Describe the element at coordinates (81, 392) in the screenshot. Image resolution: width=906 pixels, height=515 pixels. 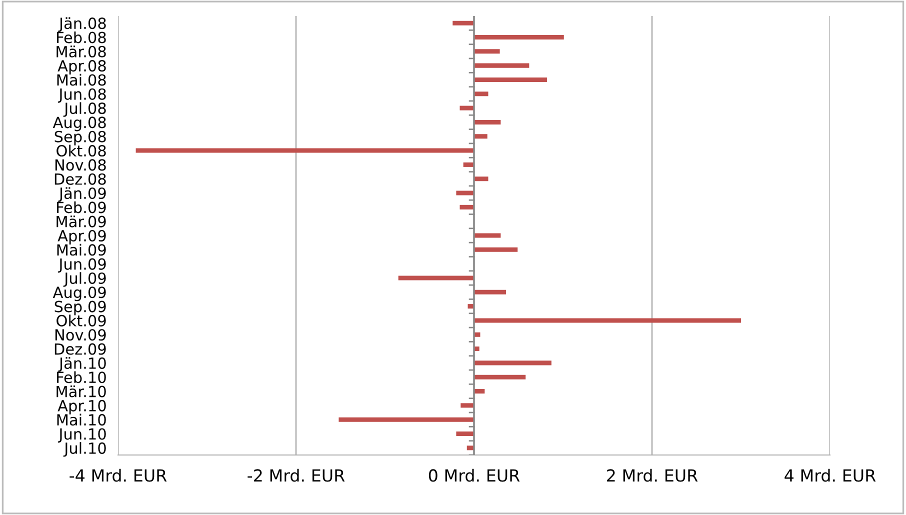
I see `y-tick-label: Mär.10` at that location.